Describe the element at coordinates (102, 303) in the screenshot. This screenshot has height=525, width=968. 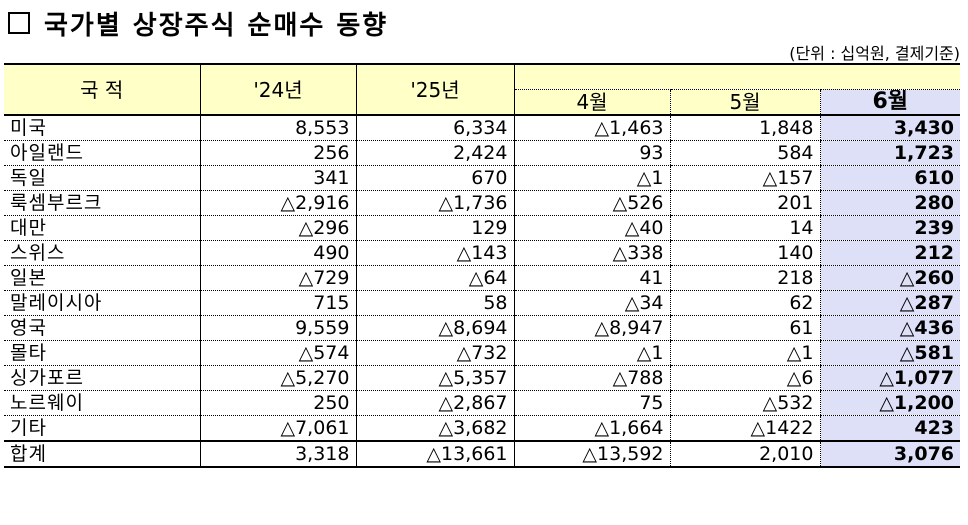
I see `country-name: 말레이시아` at that location.